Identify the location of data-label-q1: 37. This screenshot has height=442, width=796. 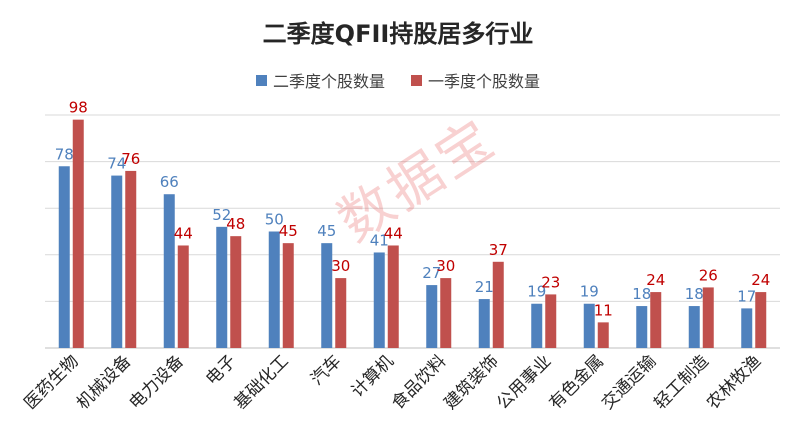
(498, 250).